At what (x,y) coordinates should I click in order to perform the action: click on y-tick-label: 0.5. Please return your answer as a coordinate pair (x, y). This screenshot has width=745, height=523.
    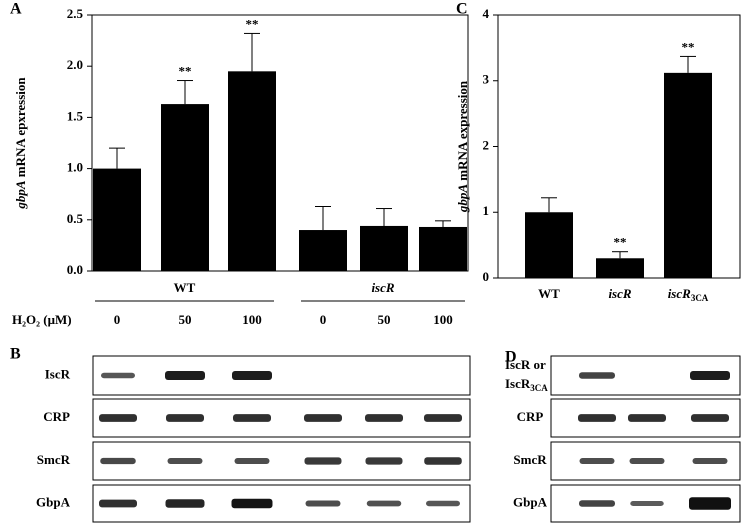
    Looking at the image, I should click on (75, 218).